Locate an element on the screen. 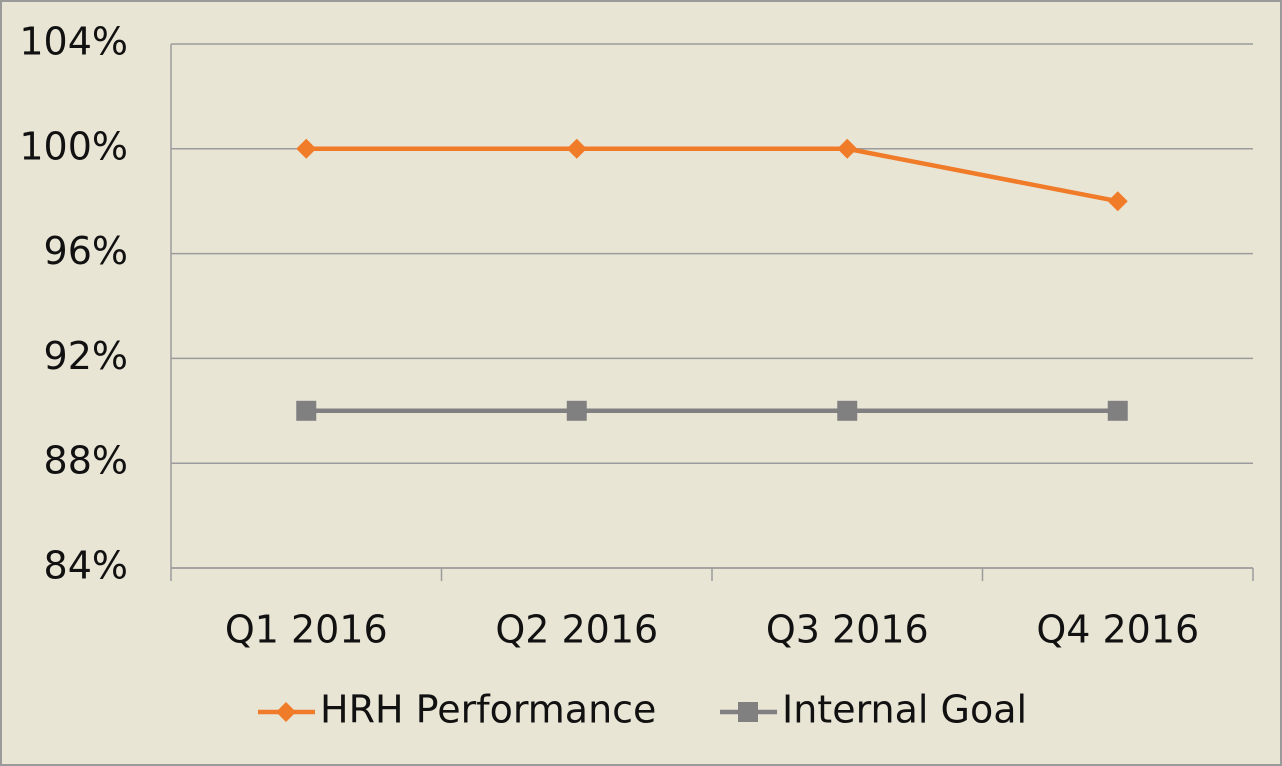  y-tick-label: 88% is located at coordinates (86, 461).